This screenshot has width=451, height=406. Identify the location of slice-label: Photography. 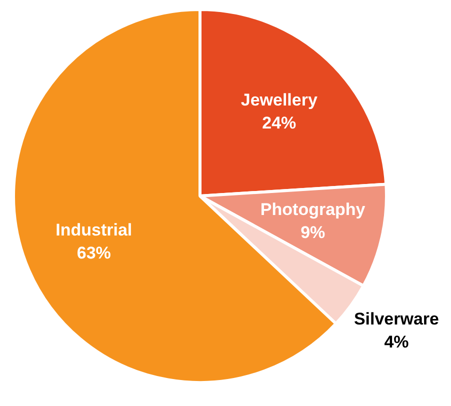
(313, 209).